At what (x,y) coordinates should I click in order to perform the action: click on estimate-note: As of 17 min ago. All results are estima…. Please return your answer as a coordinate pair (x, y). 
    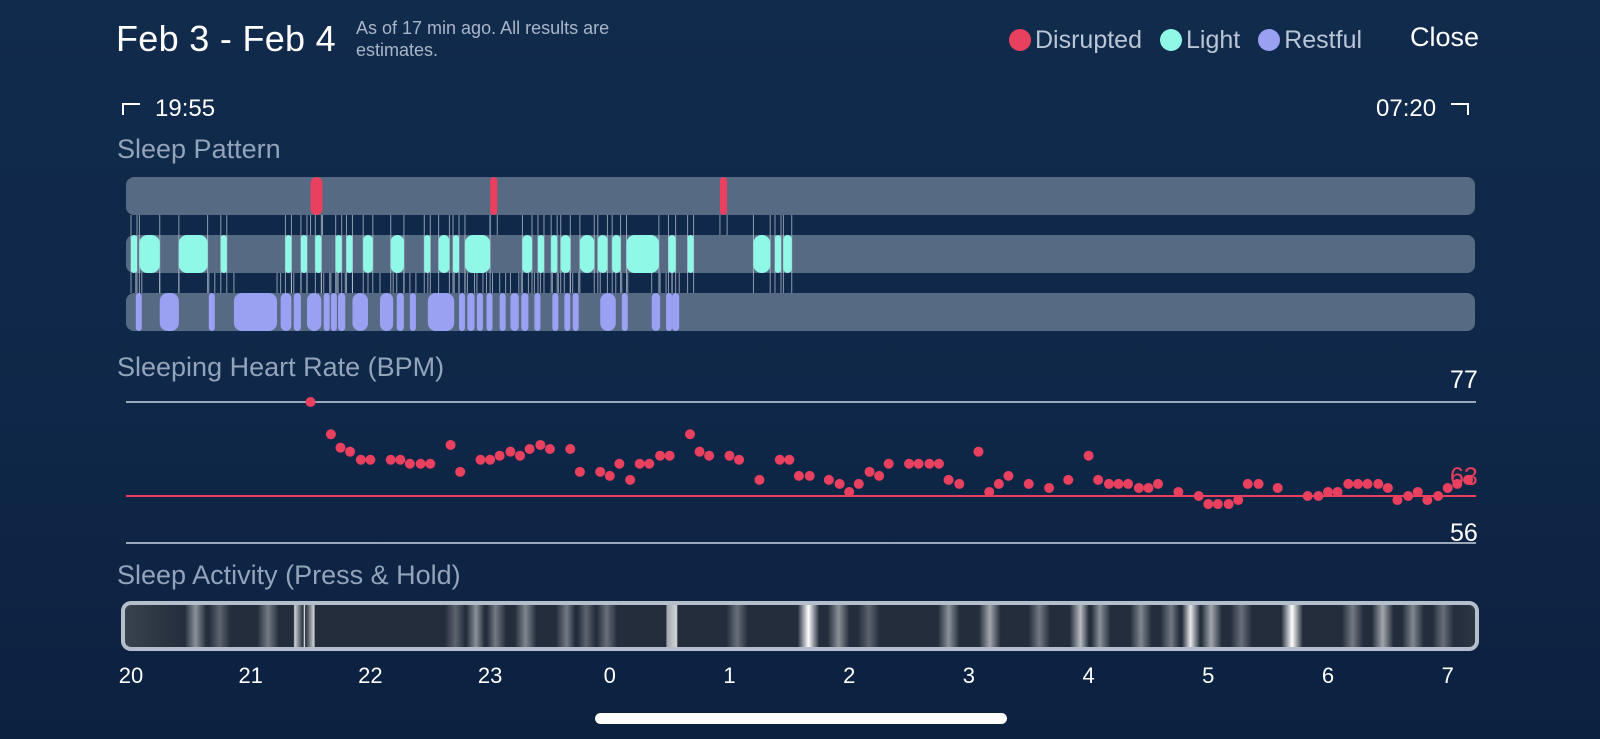
    Looking at the image, I should click on (483, 39).